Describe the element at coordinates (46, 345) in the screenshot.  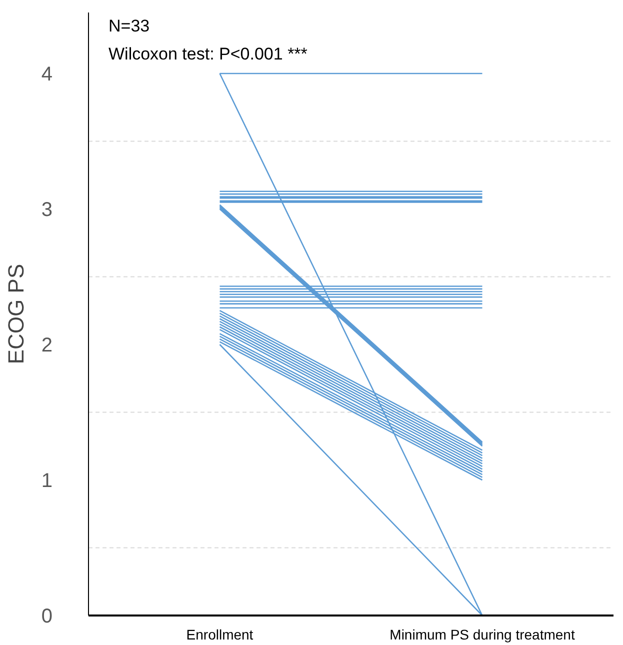
I see `y-tick-label: 2` at that location.